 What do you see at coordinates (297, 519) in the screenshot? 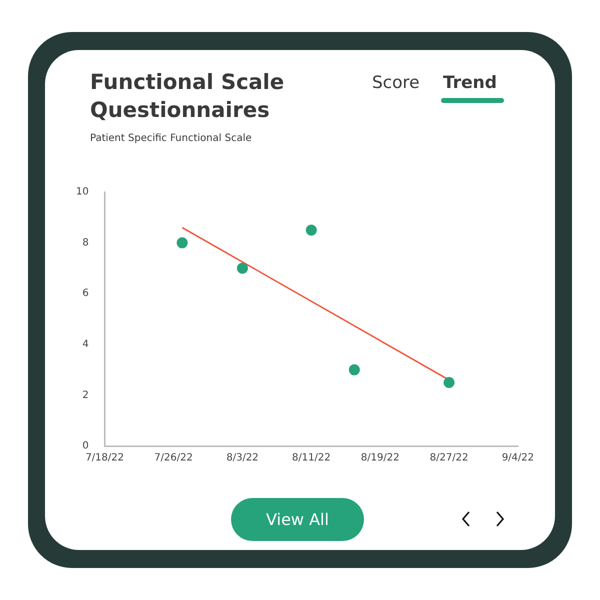
I see `text: View All` at bounding box center [297, 519].